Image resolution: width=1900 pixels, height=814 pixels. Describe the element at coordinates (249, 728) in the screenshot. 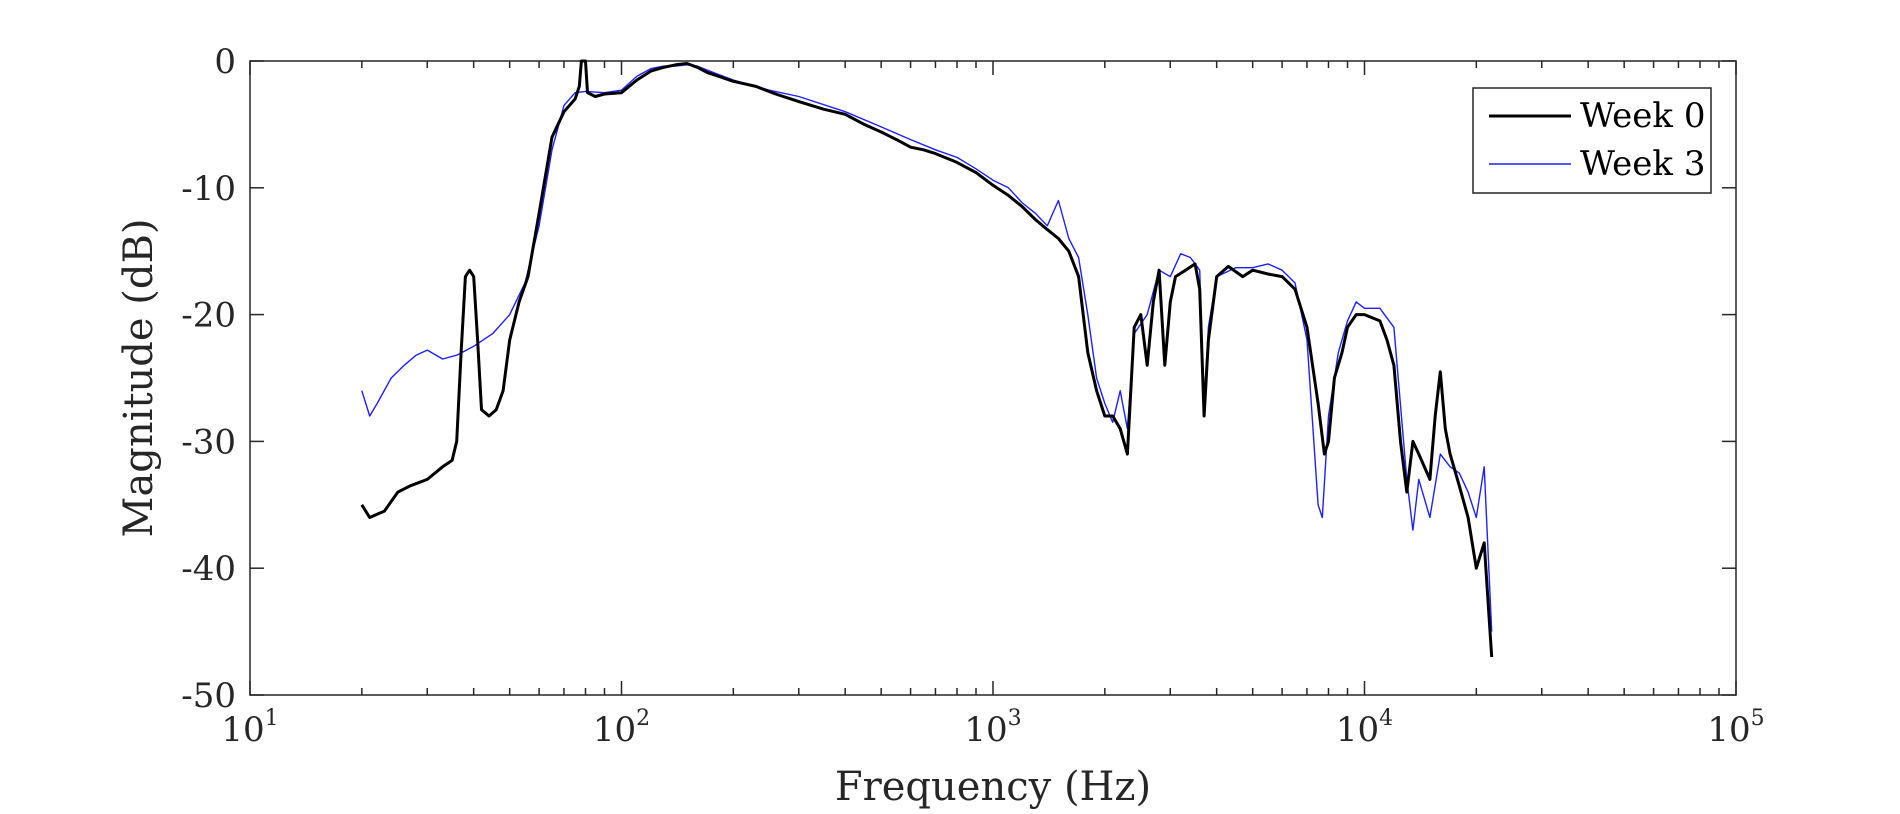

I see `x-tick-label: 10¹` at that location.